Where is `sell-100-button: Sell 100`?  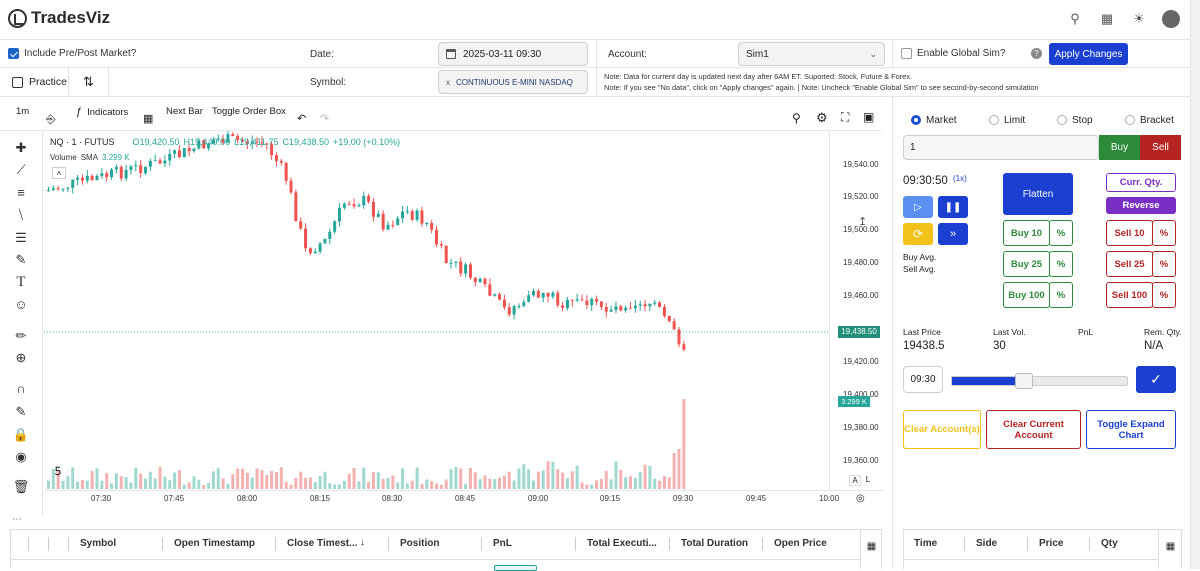
sell-100-button: Sell 100 is located at coordinates (1129, 295).